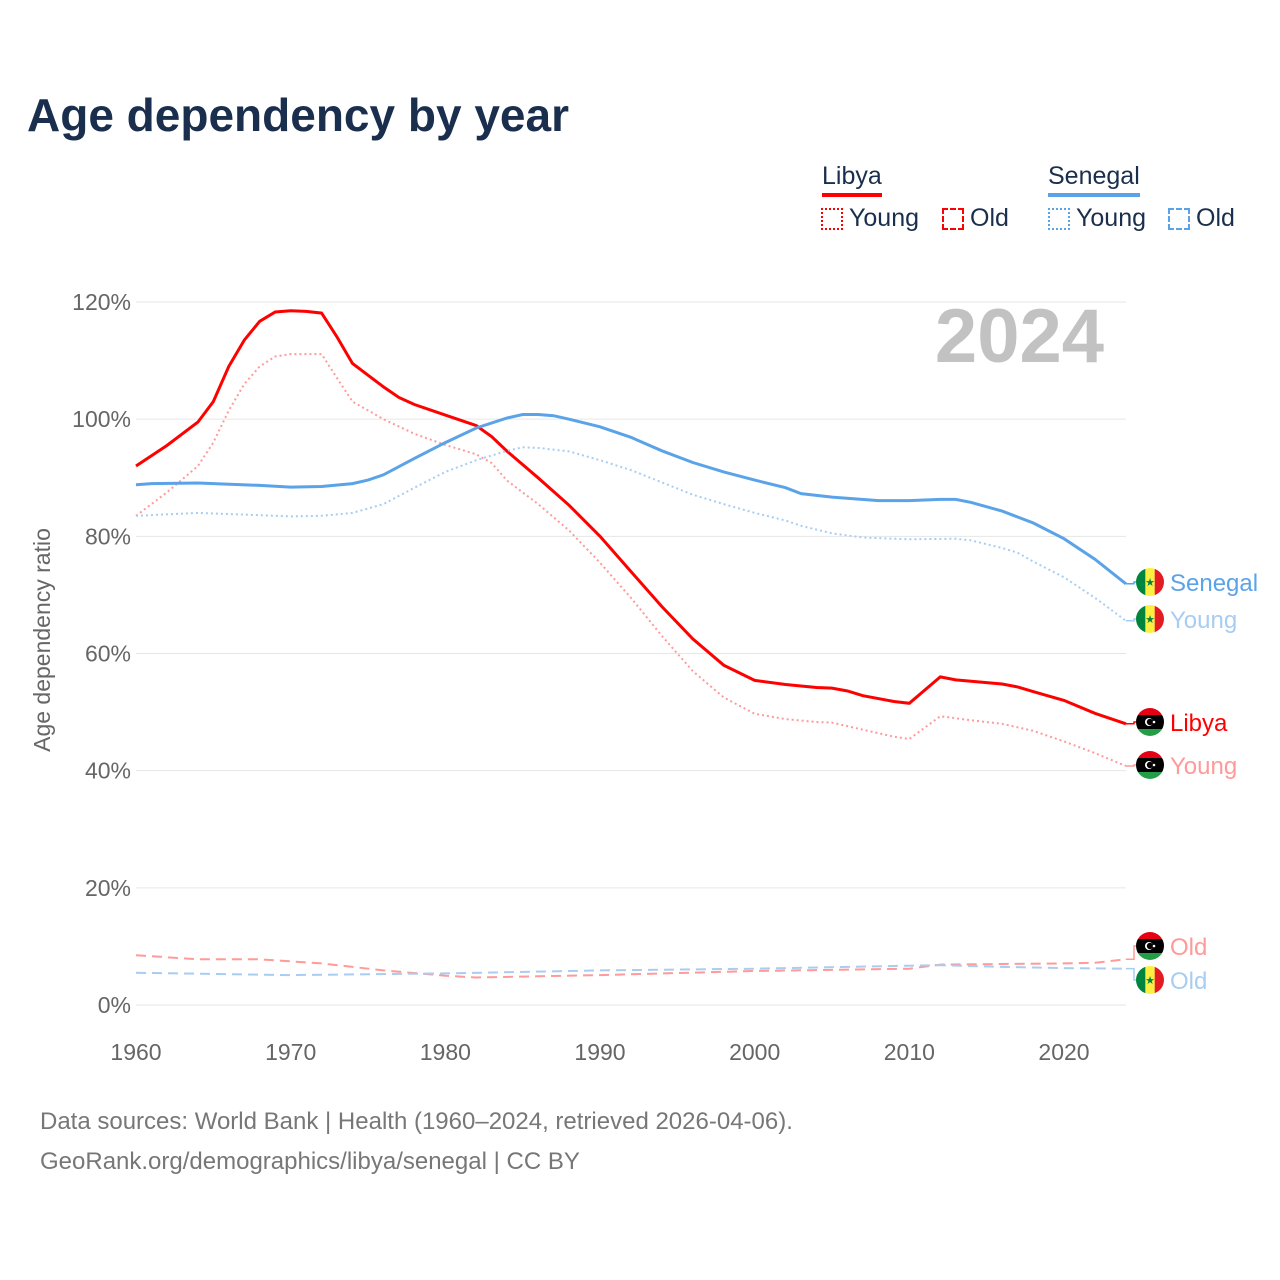 Image resolution: width=1280 pixels, height=1280 pixels. I want to click on series-line-senegal-old, so click(630, 970).